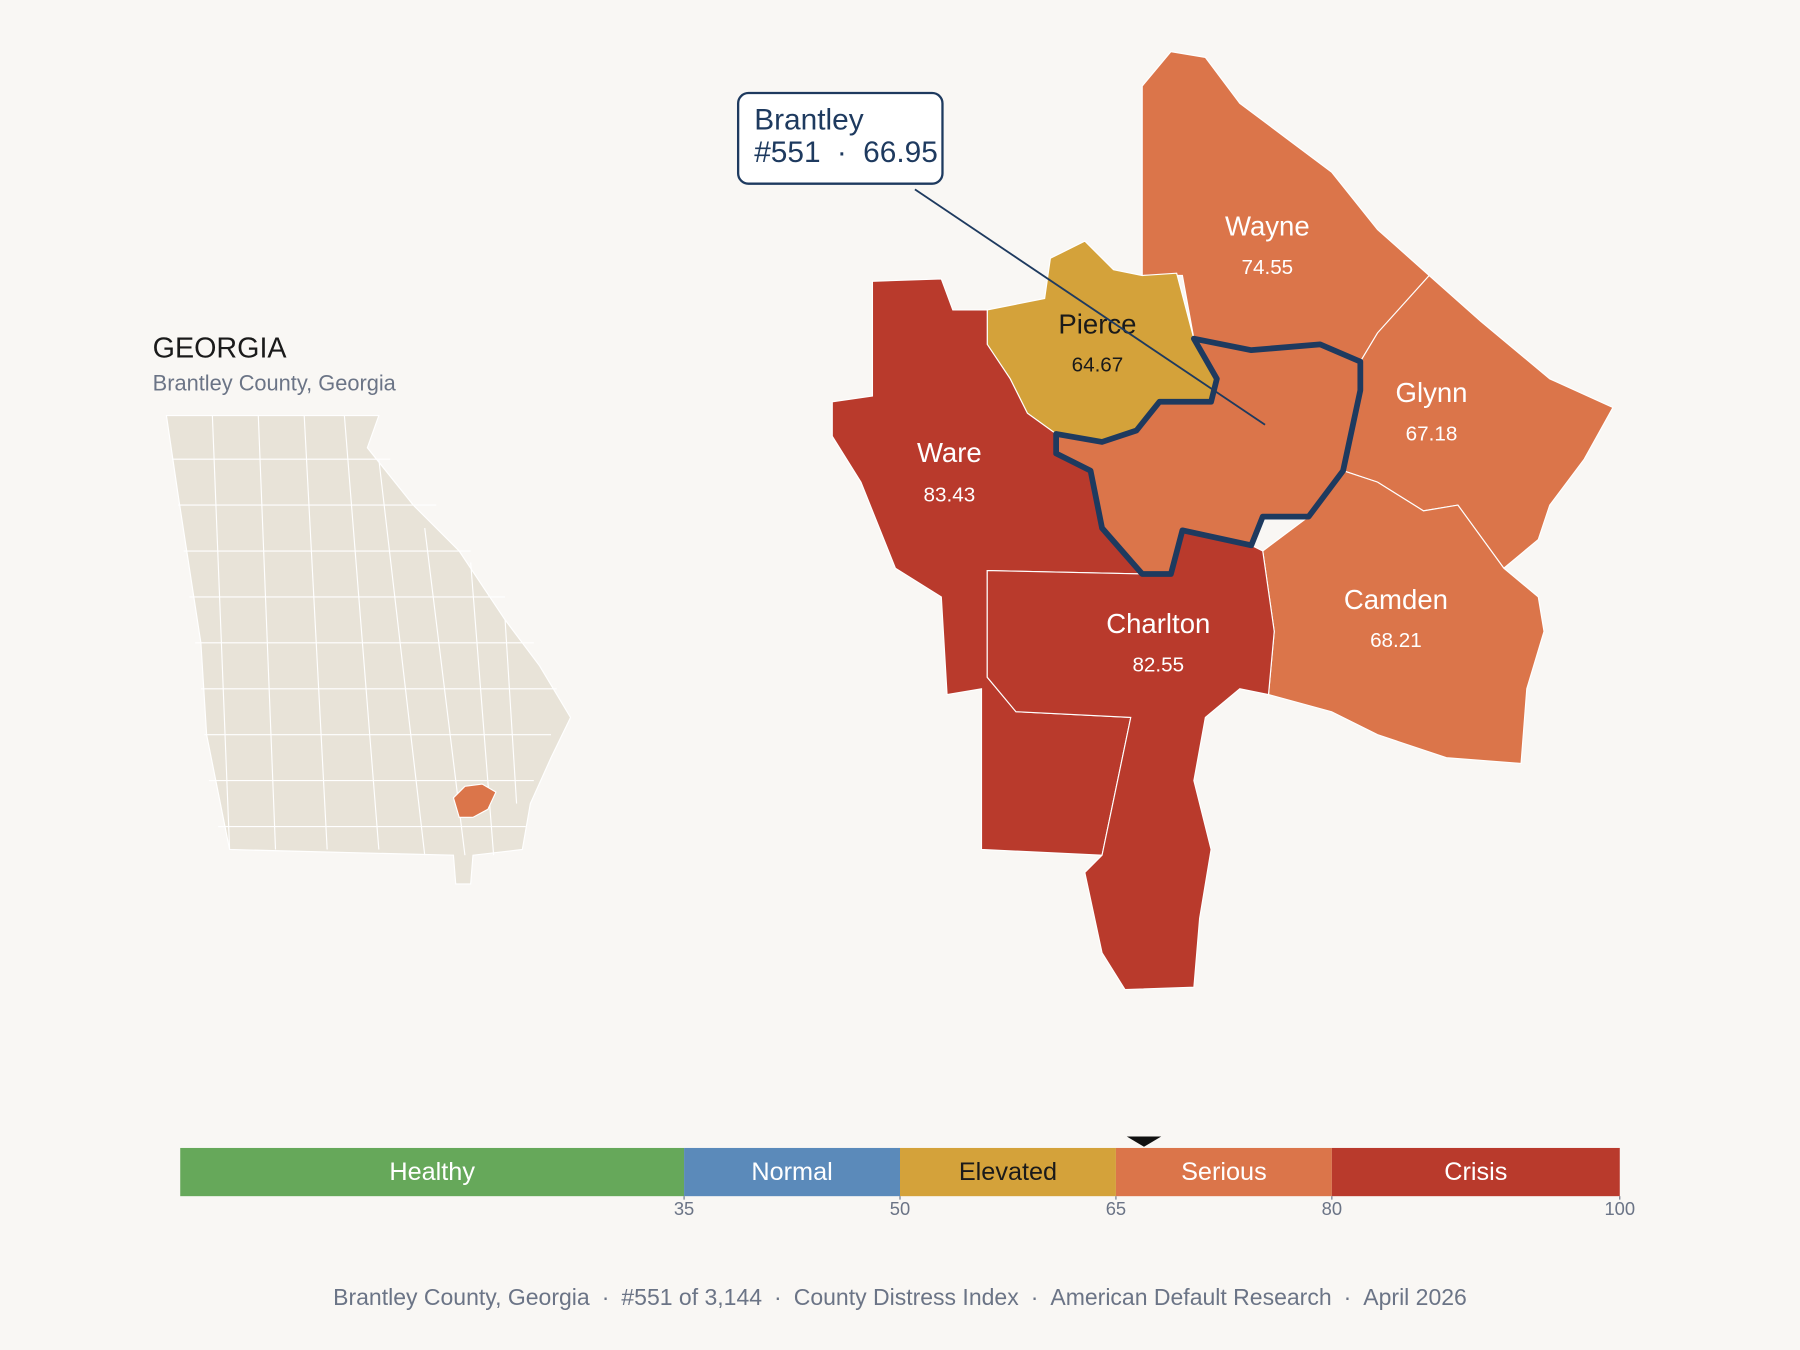  I want to click on focus-county-shape, so click(1208, 456).